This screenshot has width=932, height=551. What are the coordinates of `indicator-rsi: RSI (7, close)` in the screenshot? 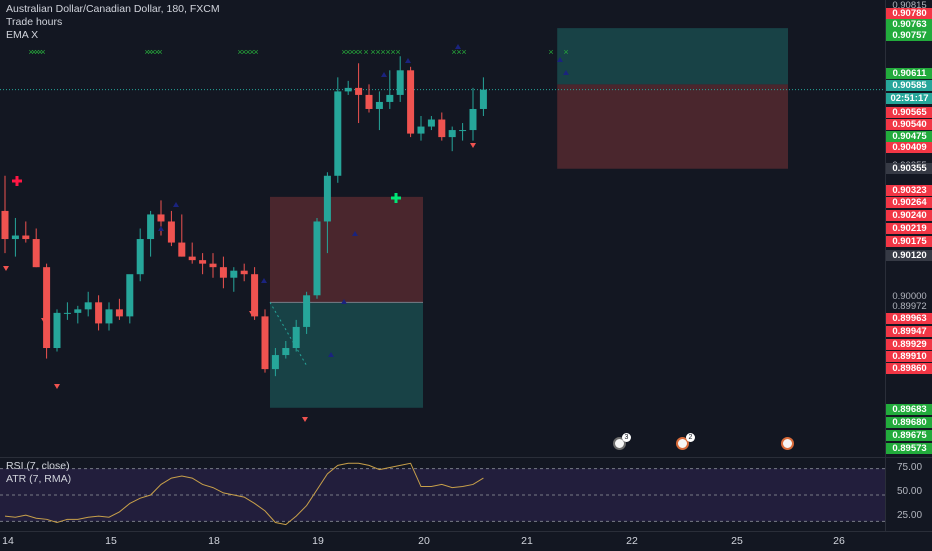 It's located at (38, 466).